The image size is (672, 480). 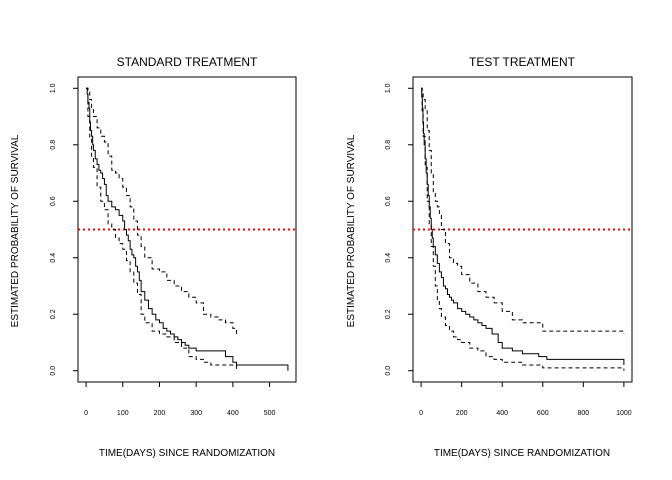 What do you see at coordinates (522, 62) in the screenshot?
I see `panel-title: TEST TREATMENT` at bounding box center [522, 62].